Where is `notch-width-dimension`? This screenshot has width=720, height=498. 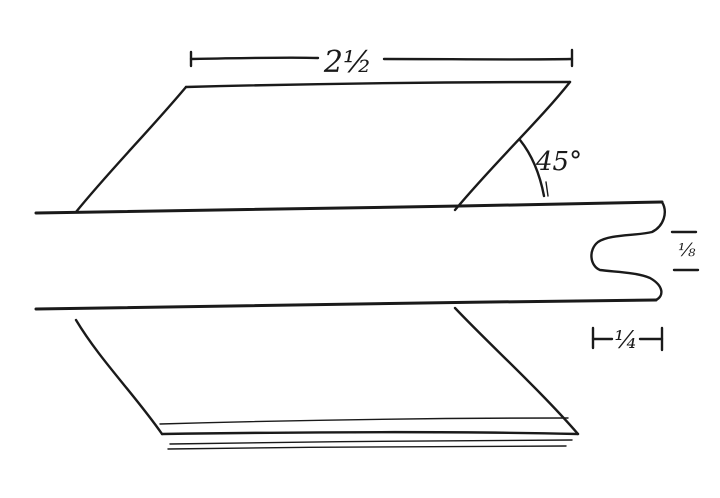
notch-width-dimension is located at coordinates (627, 339).